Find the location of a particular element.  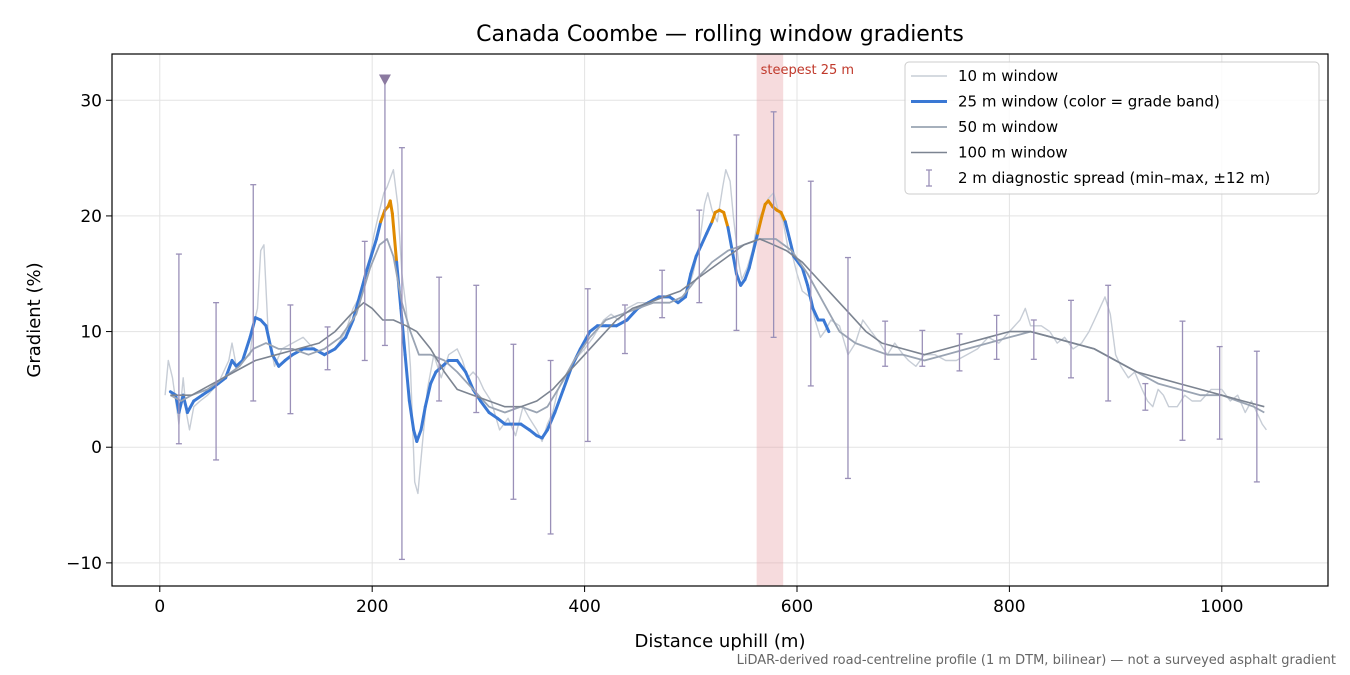

steepest-highlight-band is located at coordinates (770, 320).